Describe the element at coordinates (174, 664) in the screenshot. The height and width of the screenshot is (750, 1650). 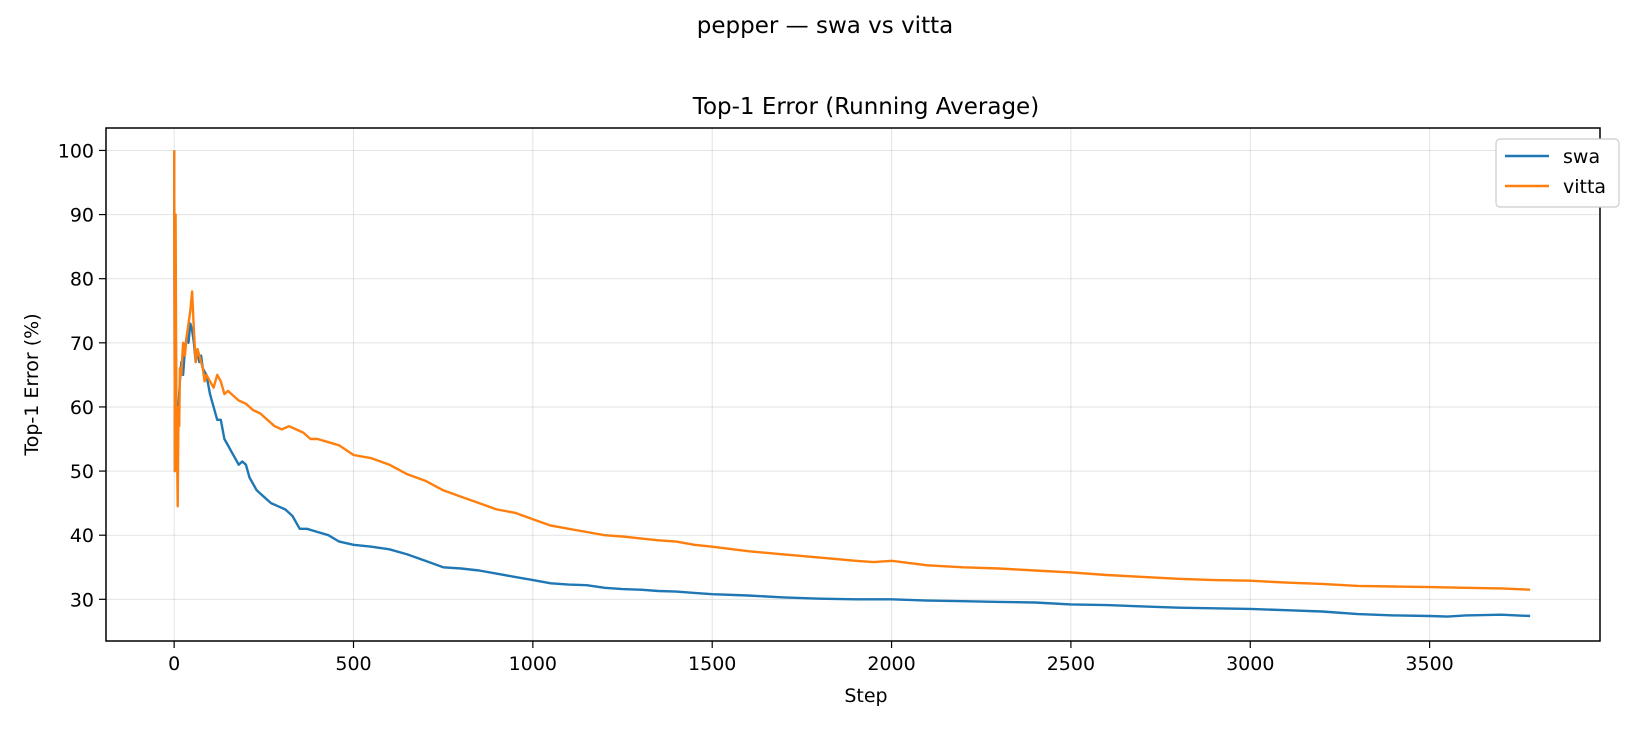
I see `x-tick-label: 0` at that location.